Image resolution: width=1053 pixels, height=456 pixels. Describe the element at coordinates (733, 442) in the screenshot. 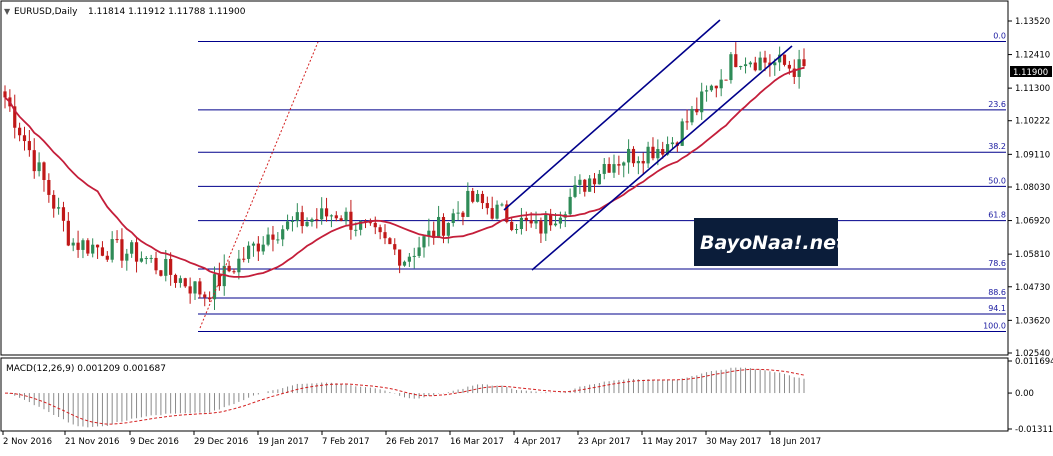

I see `time-tick-label: 30 May 2017` at that location.